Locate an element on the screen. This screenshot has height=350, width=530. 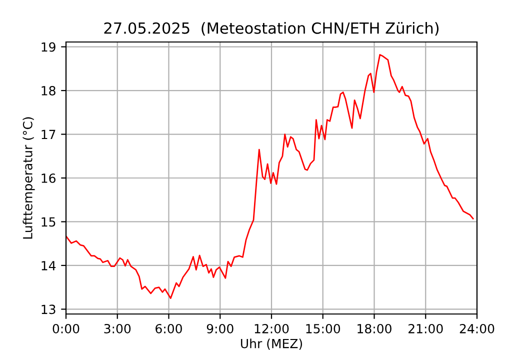
y-tick-label: 14 is located at coordinates (49, 265).